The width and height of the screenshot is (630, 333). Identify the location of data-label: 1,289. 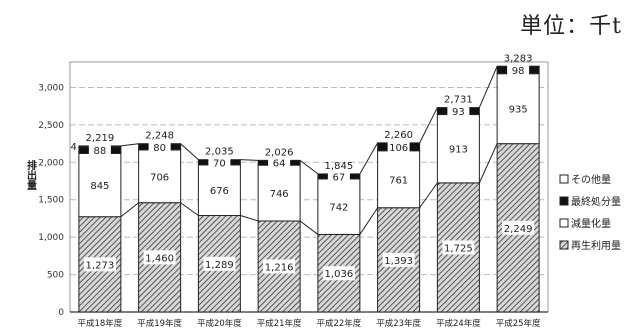
(219, 265).